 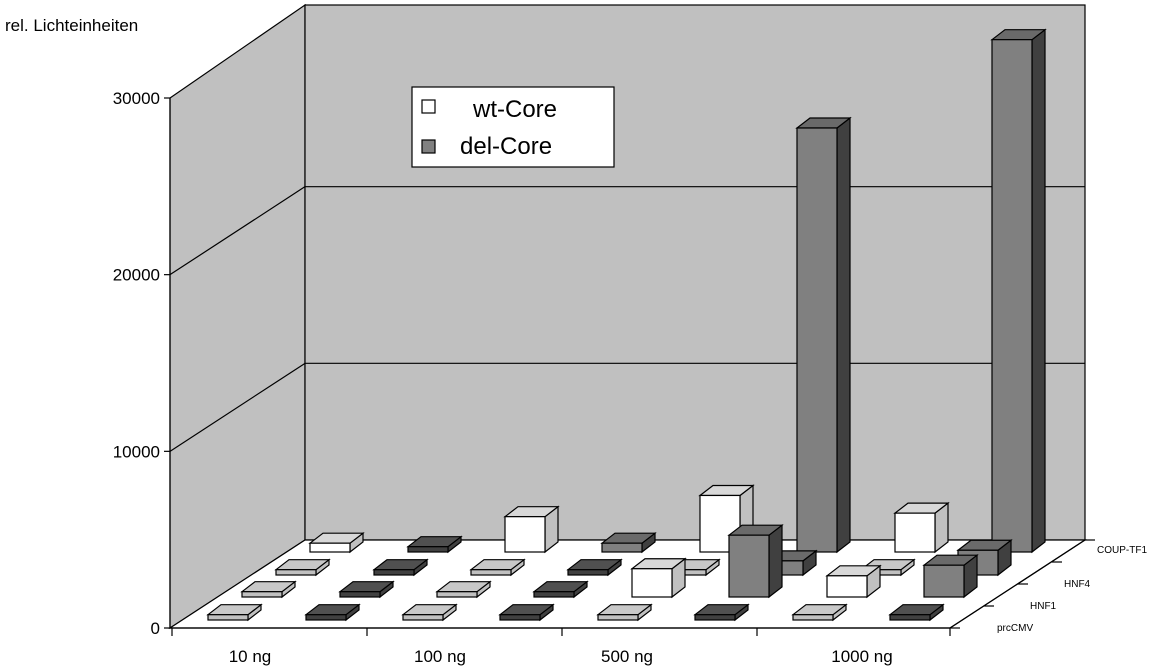 I want to click on left-wall, so click(x=237, y=316).